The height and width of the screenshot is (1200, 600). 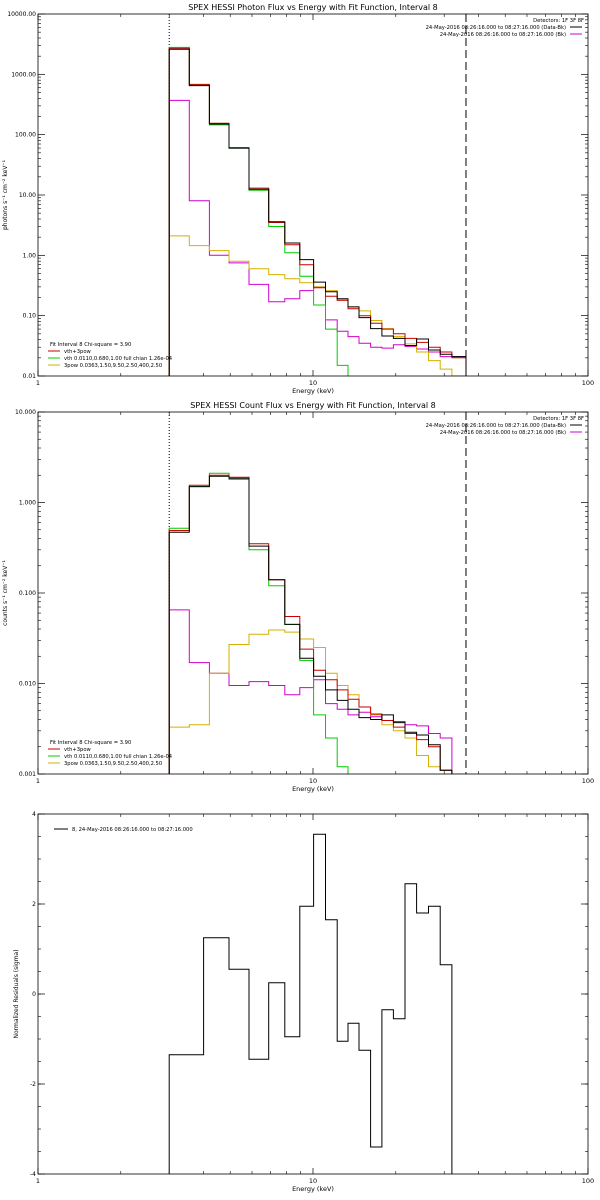 What do you see at coordinates (34, 994) in the screenshot?
I see `y-tick-label: 0` at bounding box center [34, 994].